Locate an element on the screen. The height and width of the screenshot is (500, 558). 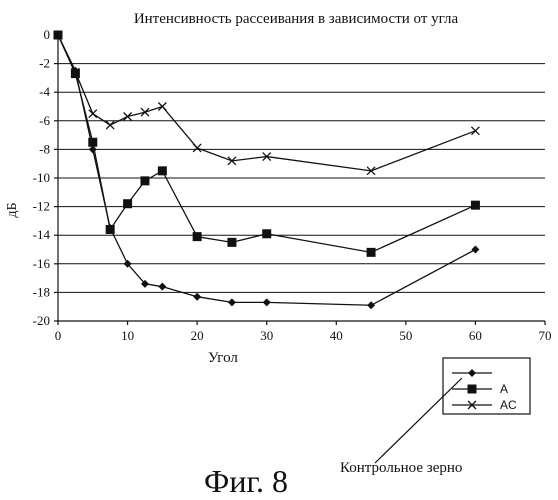
x-tick-label: 60 is located at coordinates (475, 335).